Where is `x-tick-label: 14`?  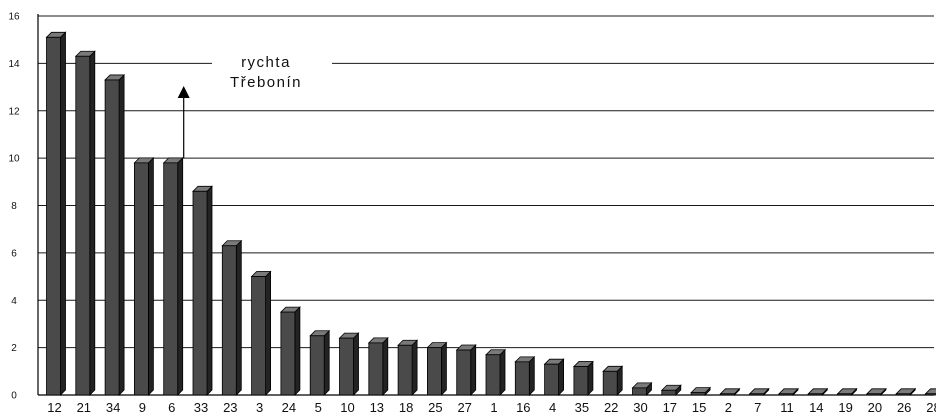
x-tick-label: 14 is located at coordinates (816, 407).